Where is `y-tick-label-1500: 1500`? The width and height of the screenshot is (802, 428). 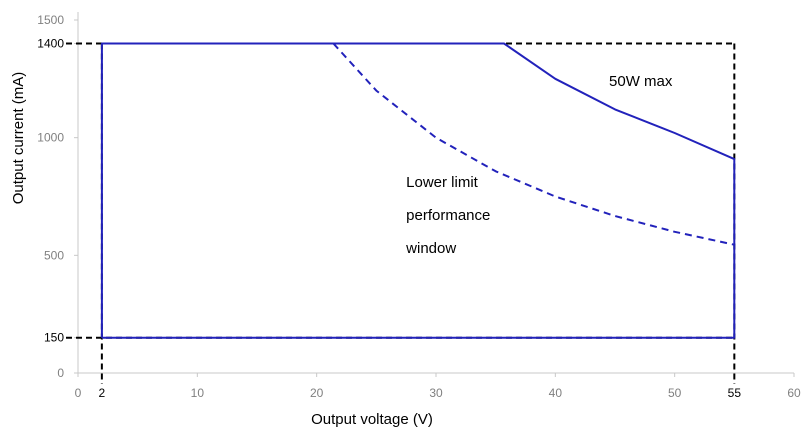 y-tick-label-1500: 1500 is located at coordinates (50, 20).